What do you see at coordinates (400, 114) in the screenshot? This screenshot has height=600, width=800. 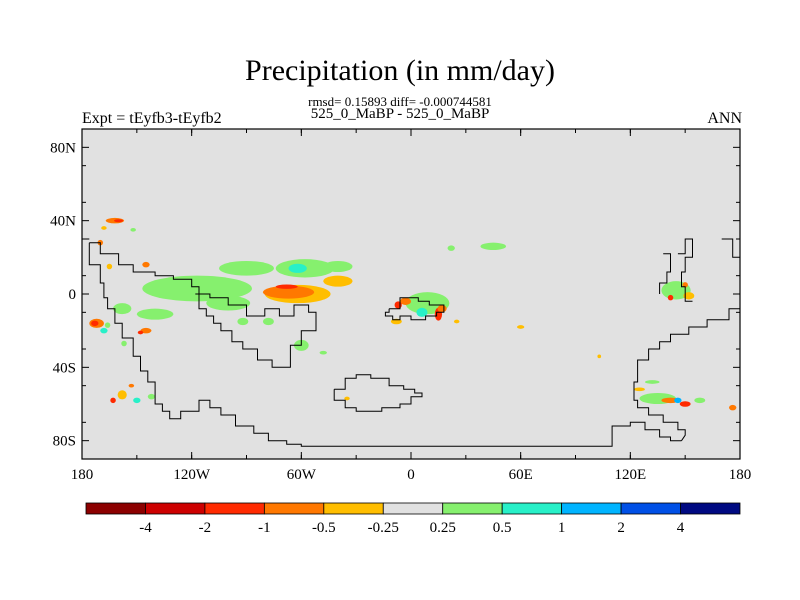 I see `case-label: 525_0_MaBP - 525_0_MaBP` at bounding box center [400, 114].